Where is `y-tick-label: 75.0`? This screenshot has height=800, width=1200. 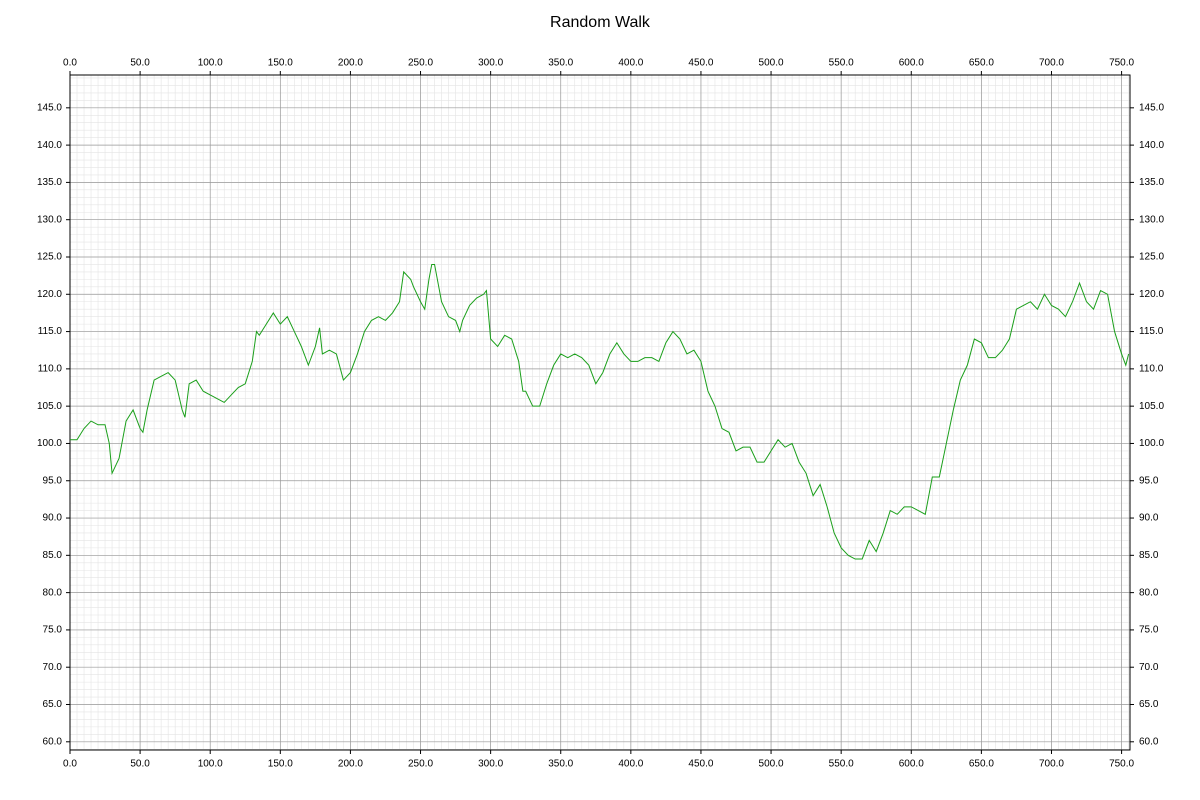
y-tick-label: 75.0 is located at coordinates (53, 630).